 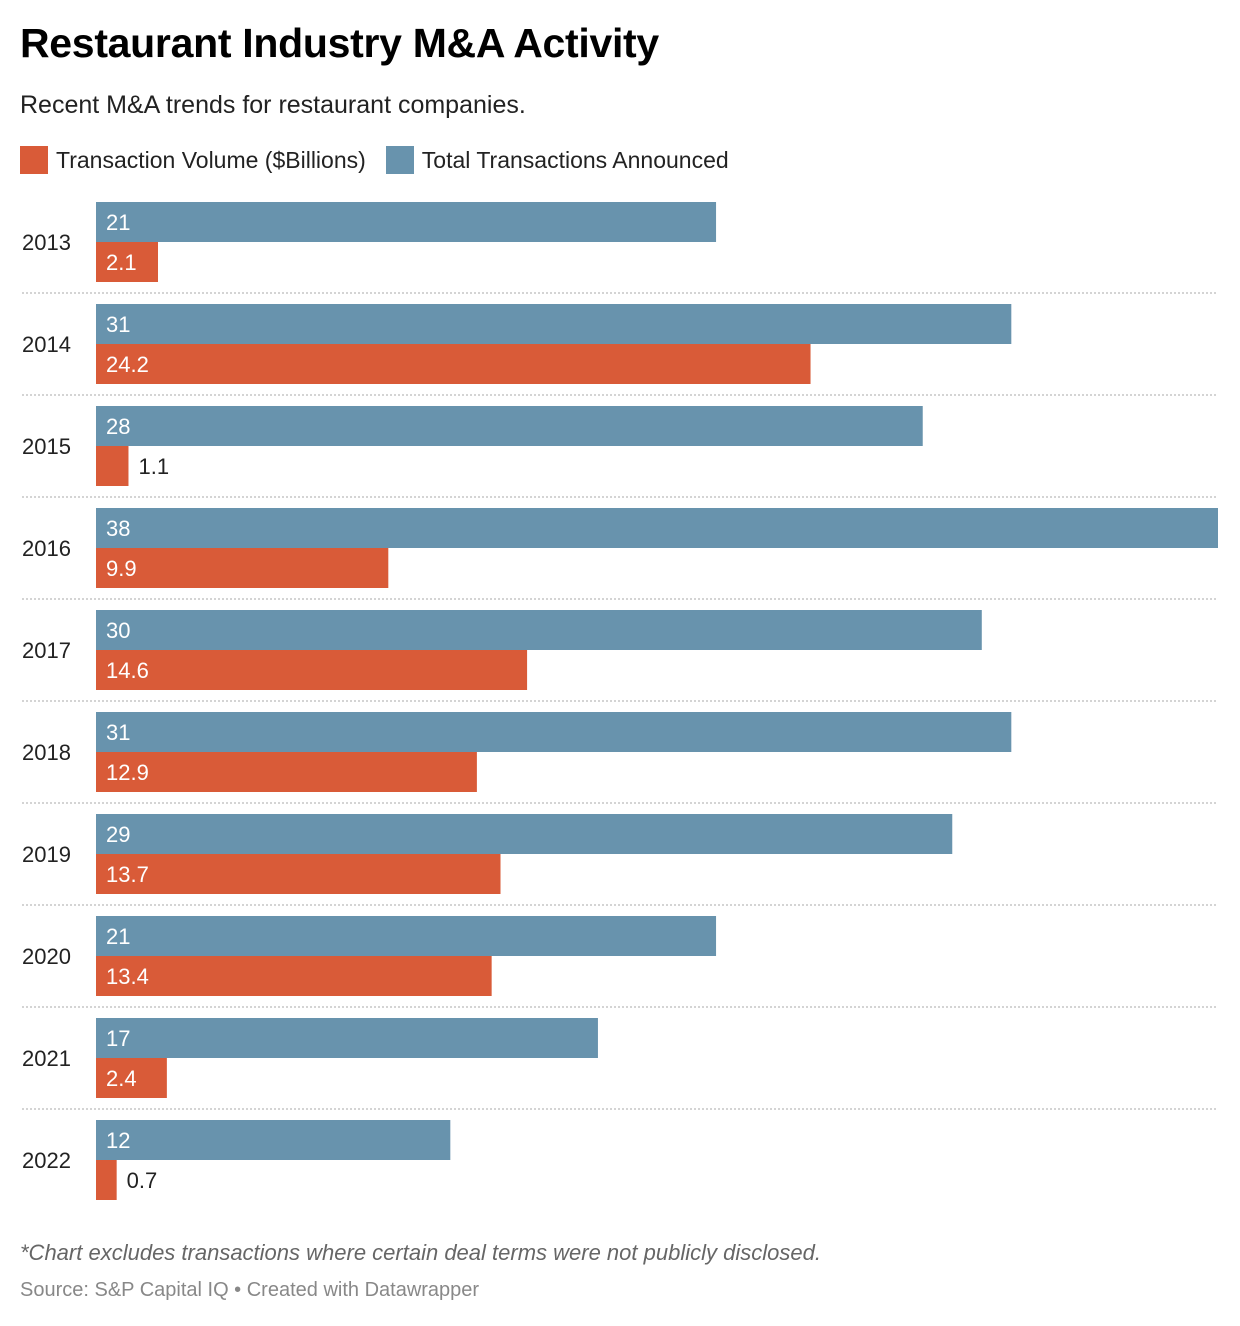 What do you see at coordinates (46, 854) in the screenshot?
I see `year-label: 2019` at bounding box center [46, 854].